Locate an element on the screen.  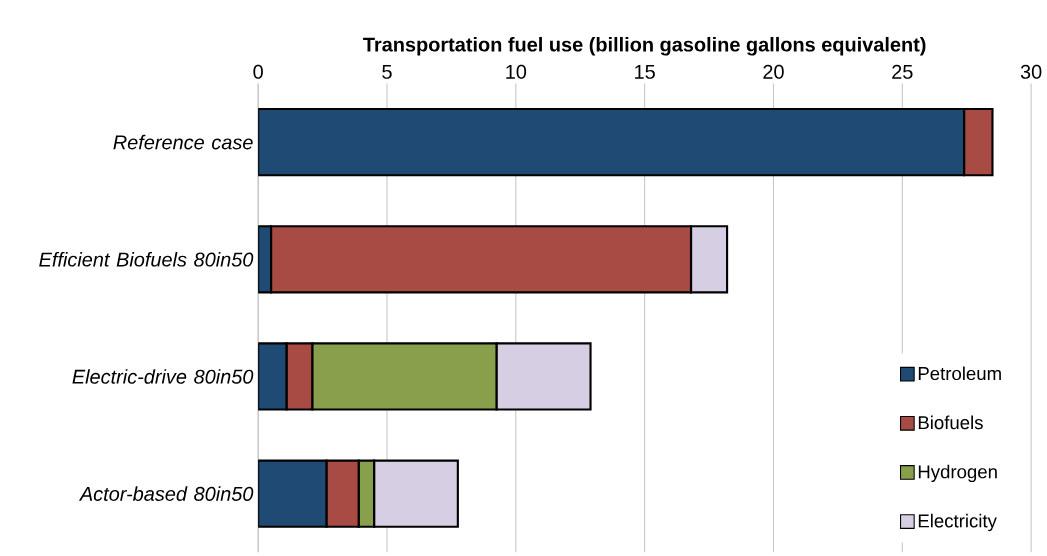
legend-label: Electricity is located at coordinates (957, 522).